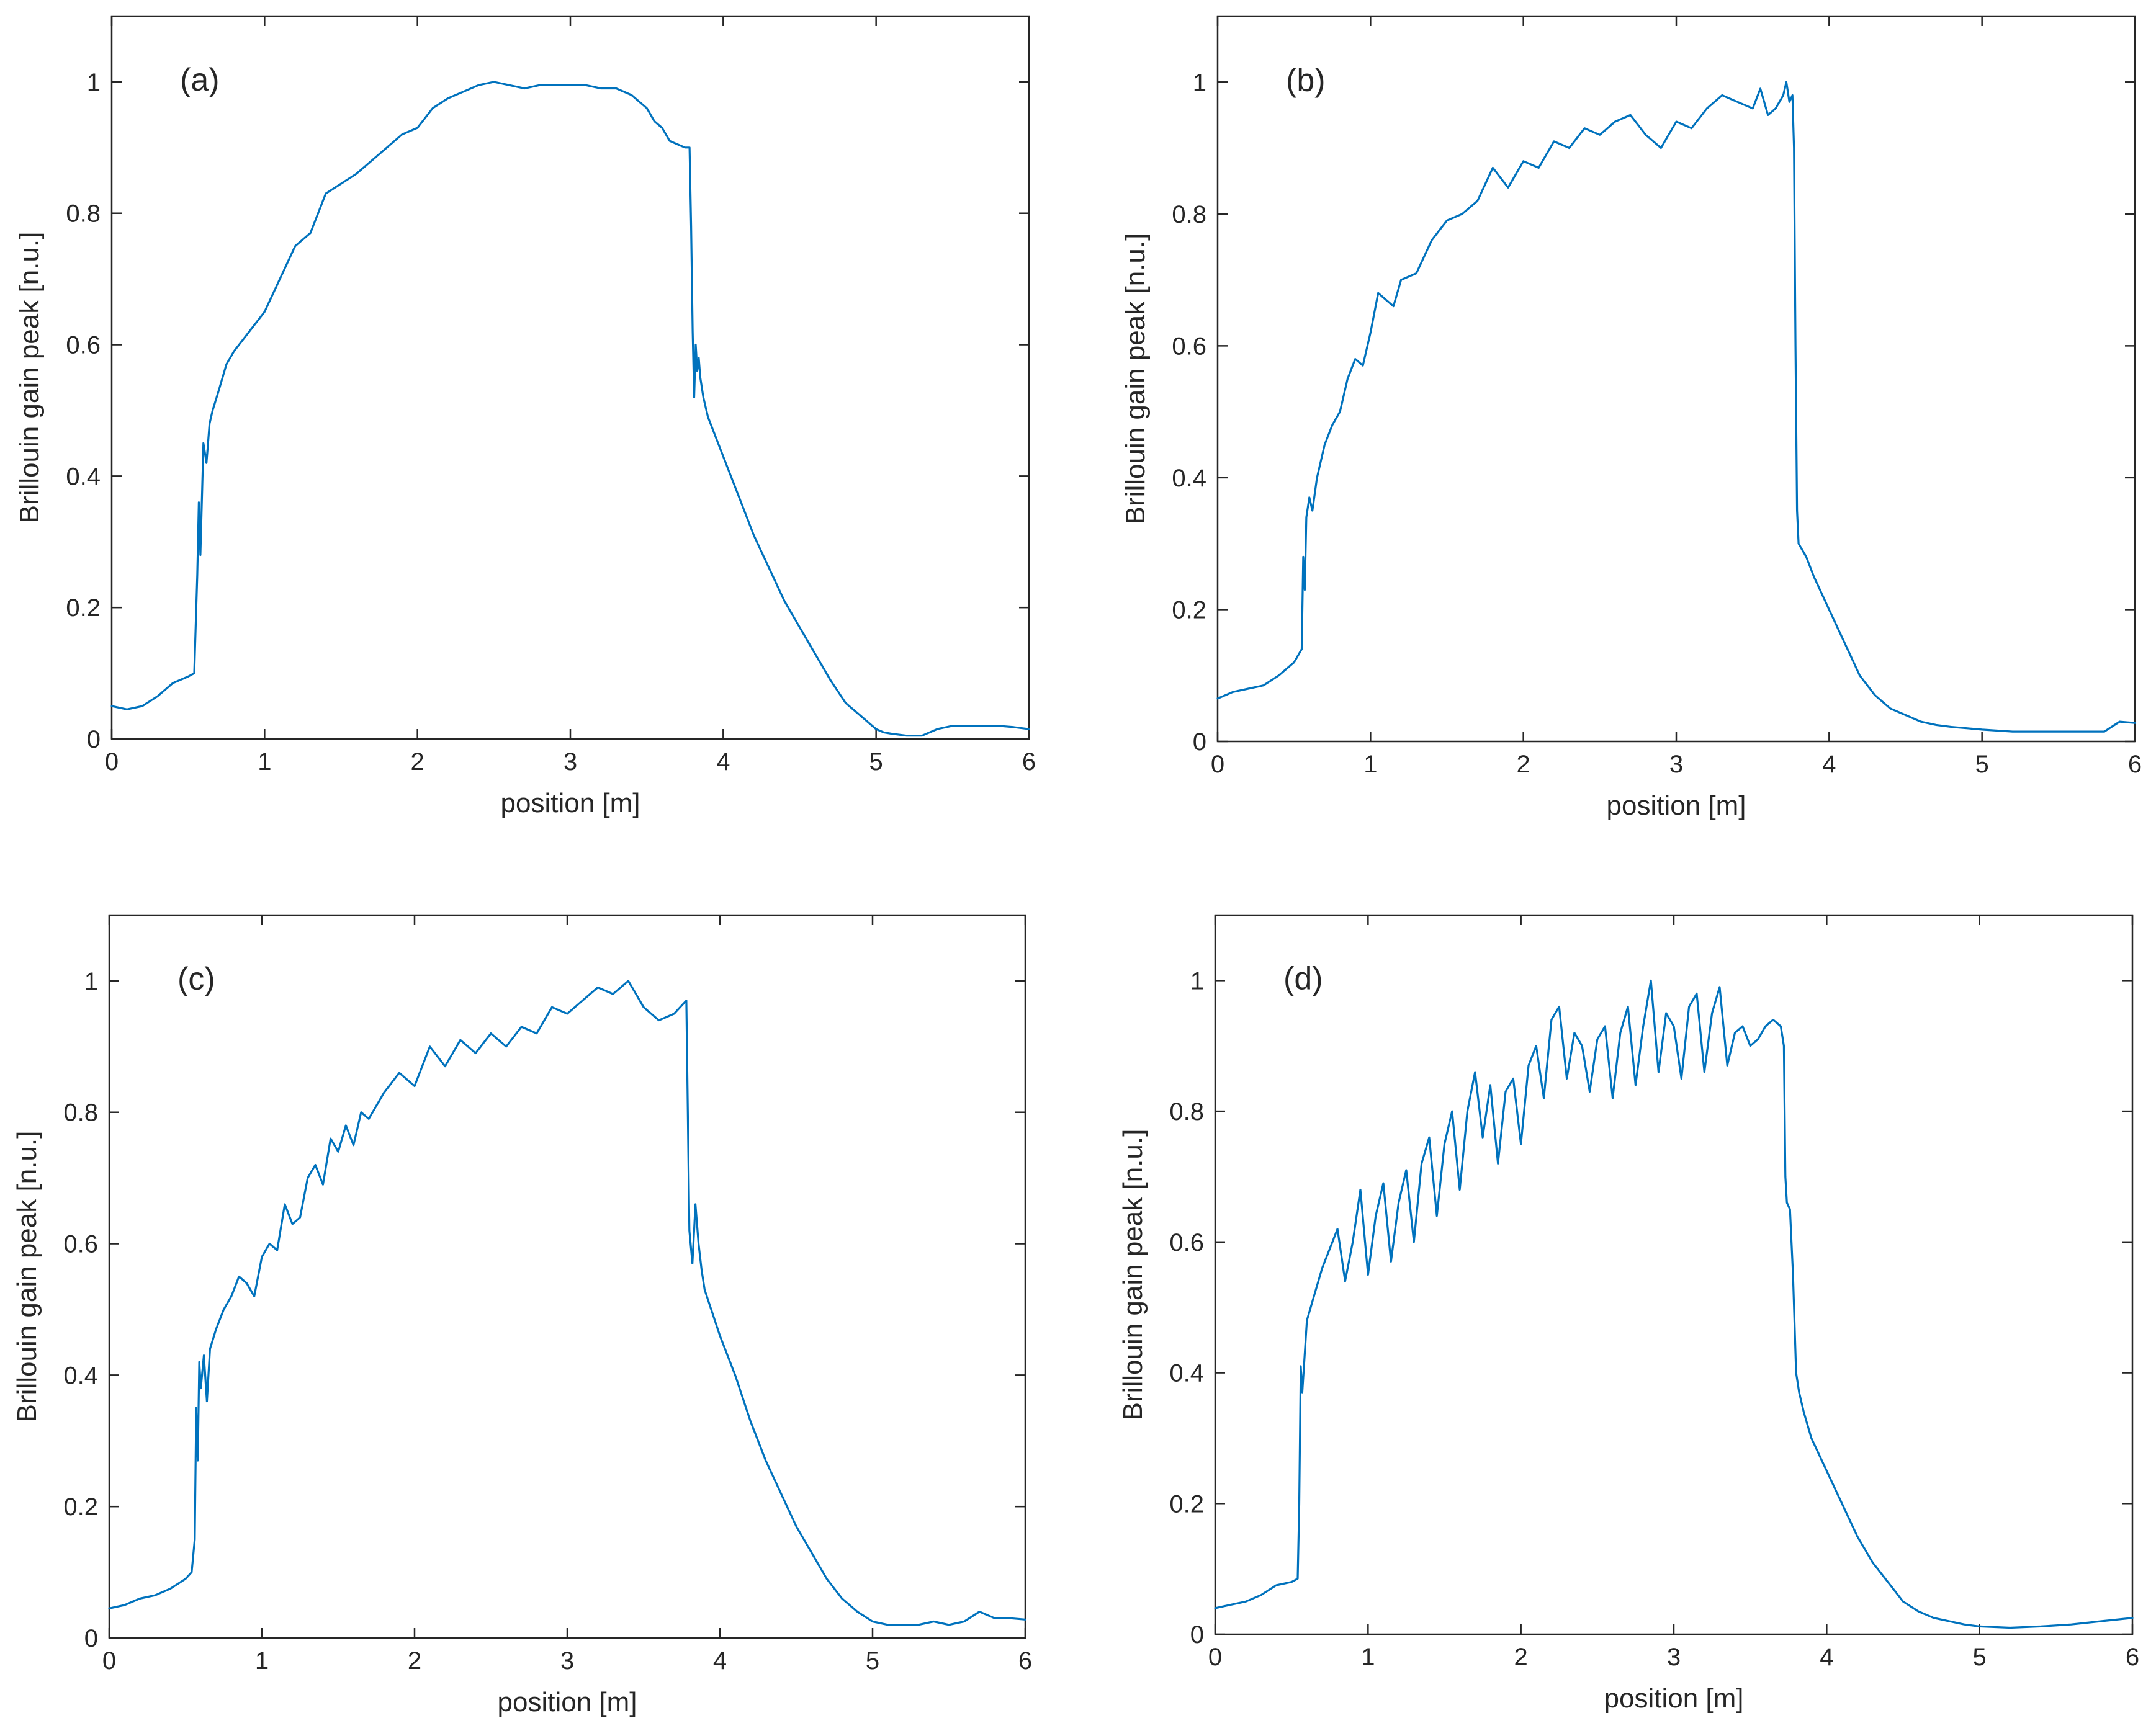  Describe the element at coordinates (80, 1375) in the screenshot. I see `y-tick-label: 0.4` at that location.